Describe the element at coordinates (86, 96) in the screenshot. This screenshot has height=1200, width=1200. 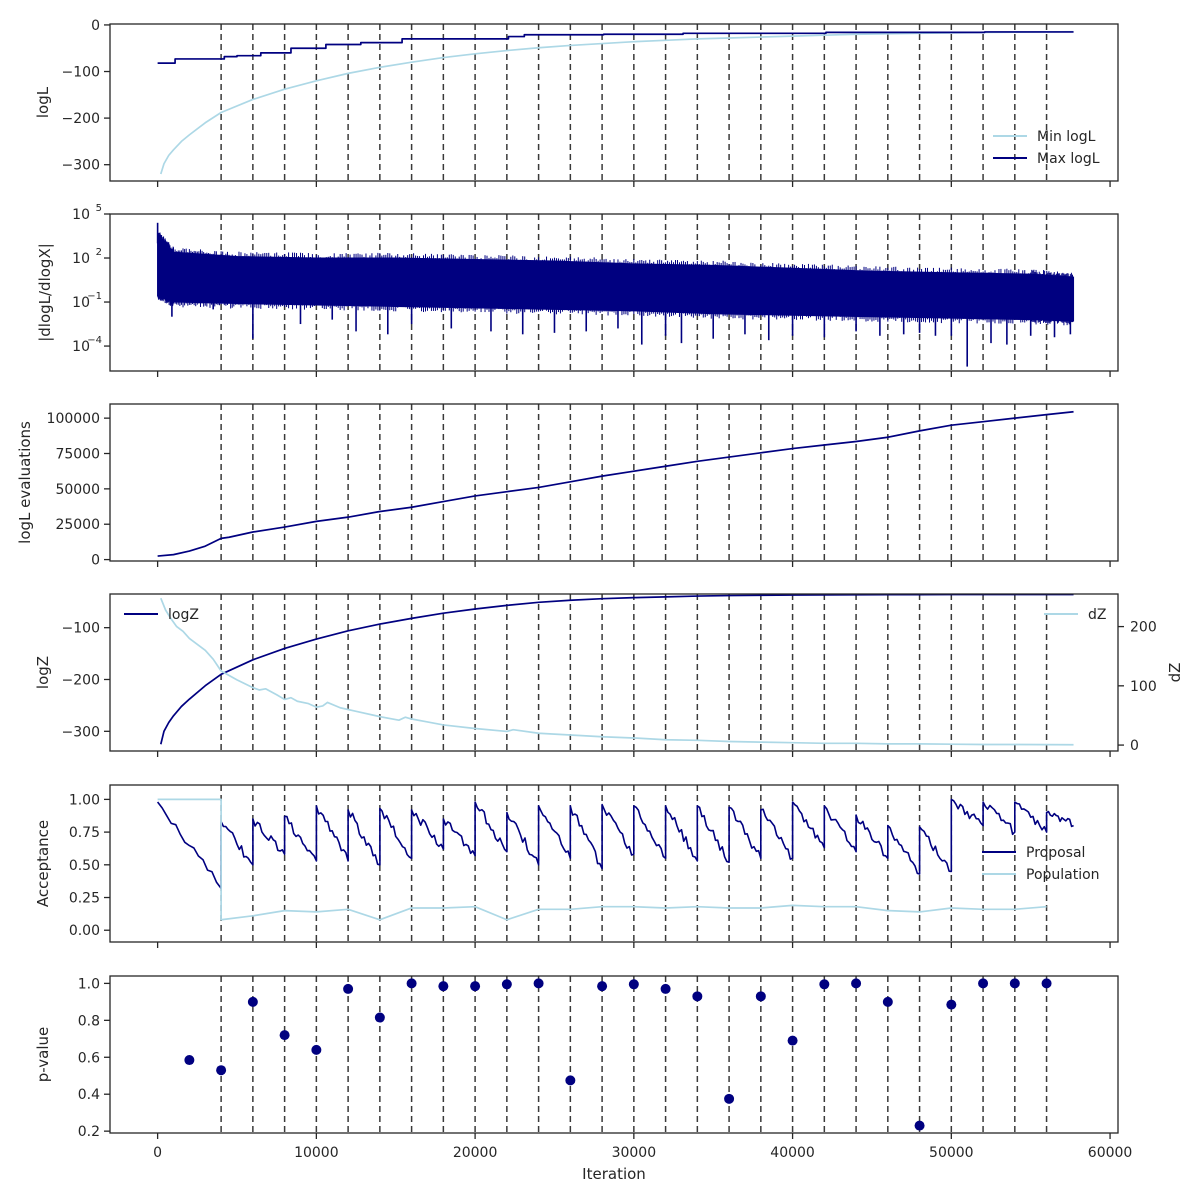
I see `y-ticks: 0 −100 −200 −300` at that location.